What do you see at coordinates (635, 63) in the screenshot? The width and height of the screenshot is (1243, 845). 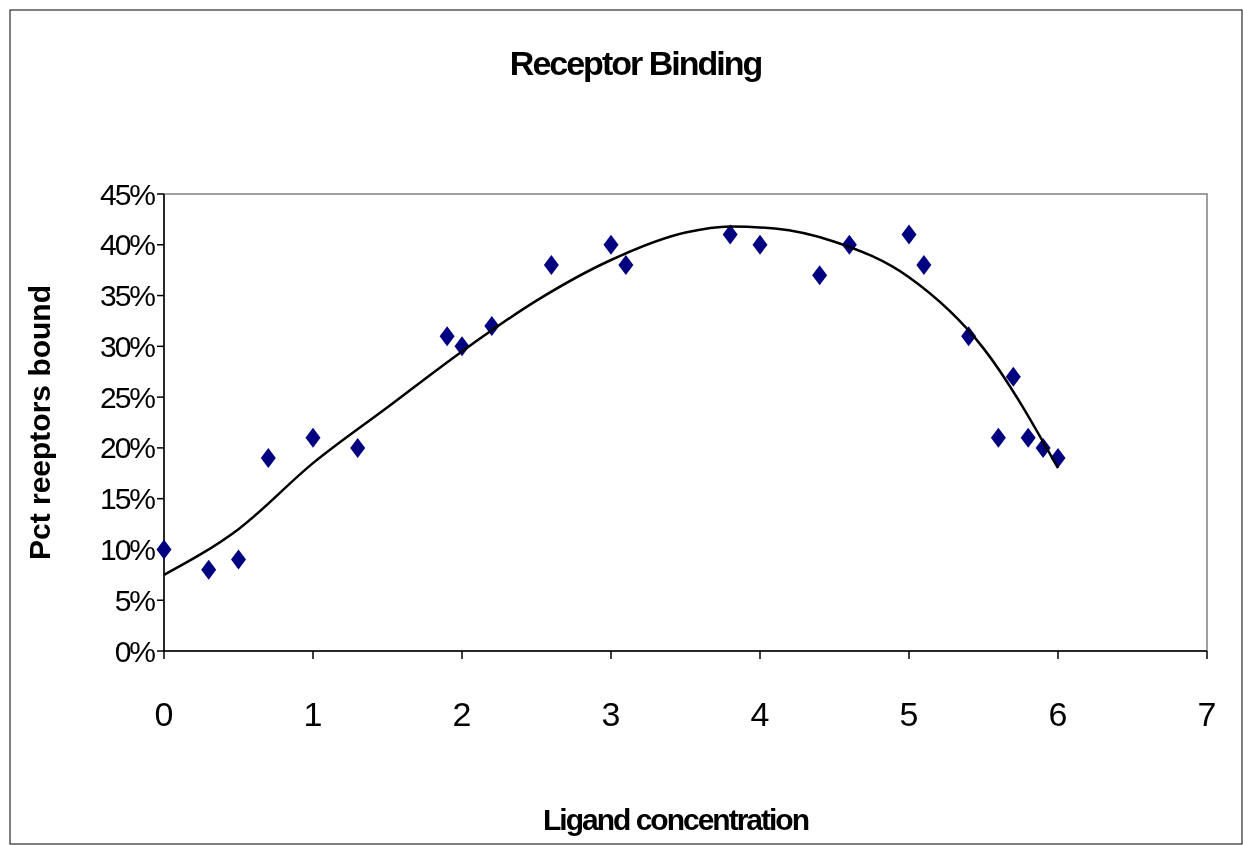 I see `chart-title: Receptor Binding` at bounding box center [635, 63].